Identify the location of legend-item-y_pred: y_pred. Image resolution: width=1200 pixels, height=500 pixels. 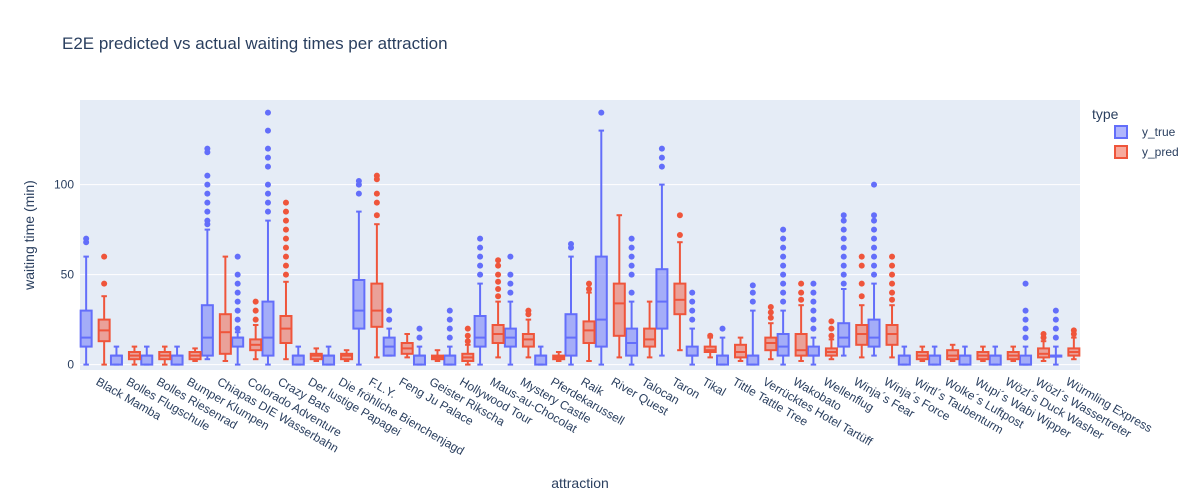
(1146, 152).